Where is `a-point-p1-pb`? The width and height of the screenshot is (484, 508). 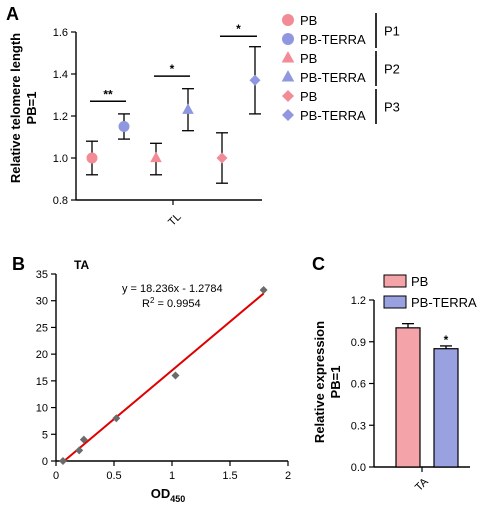
a-point-p1-pb is located at coordinates (92, 158).